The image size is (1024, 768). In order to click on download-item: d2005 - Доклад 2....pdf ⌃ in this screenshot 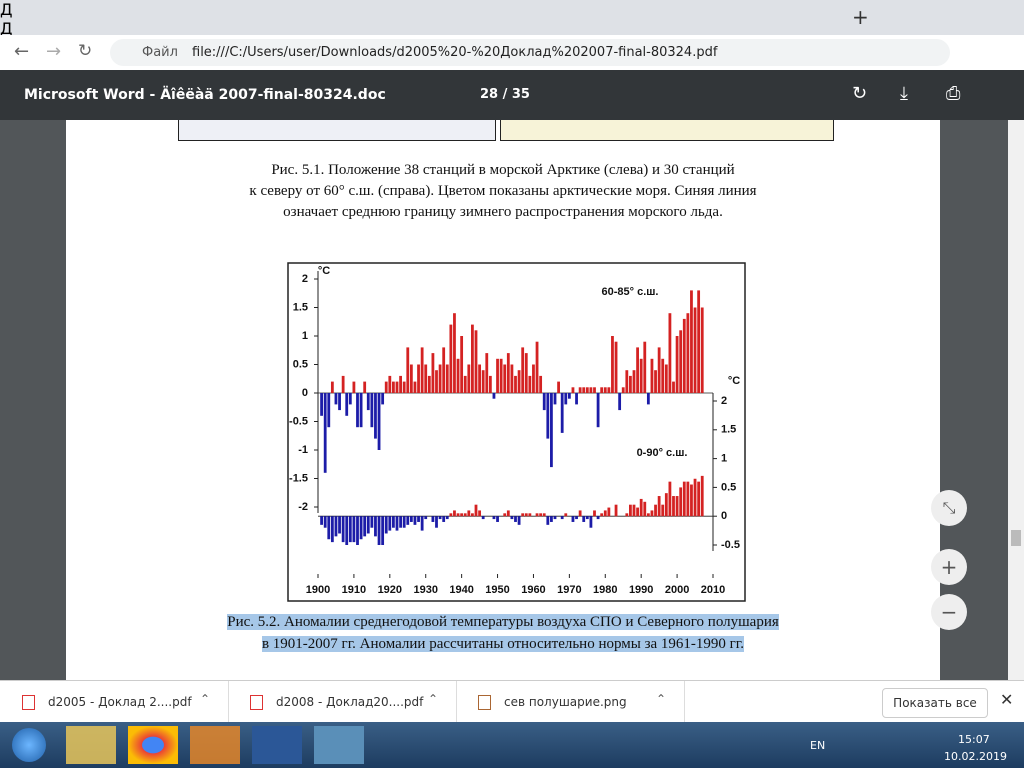, I will do `click(114, 702)`.